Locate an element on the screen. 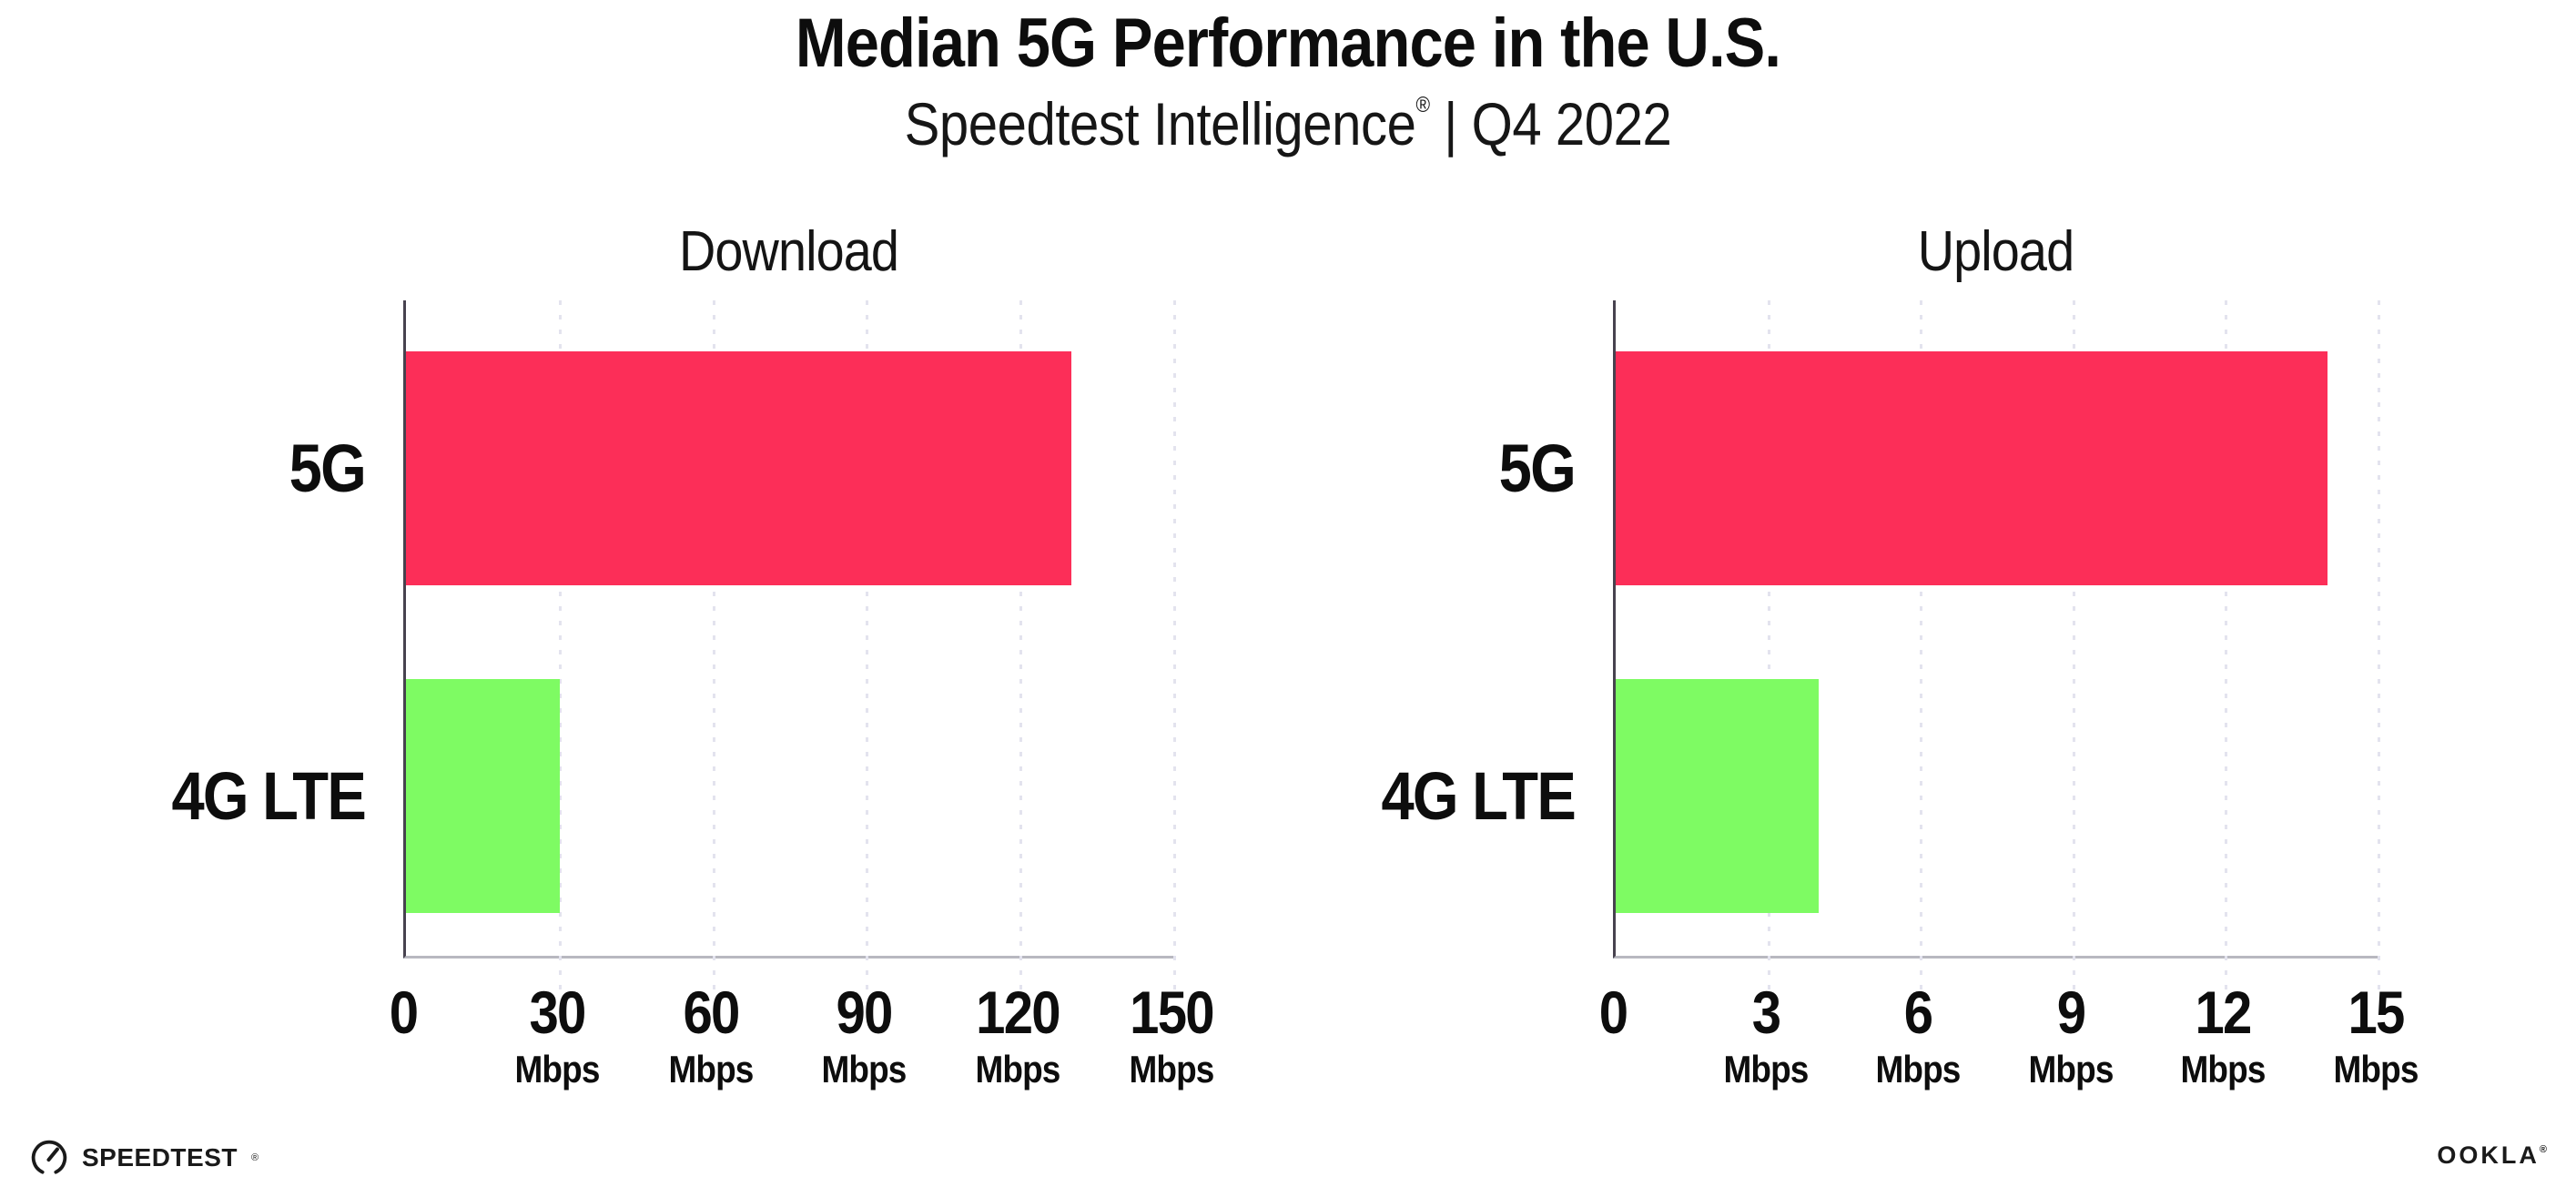 The image size is (2576, 1197). bar-4g-lte-download is located at coordinates (483, 796).